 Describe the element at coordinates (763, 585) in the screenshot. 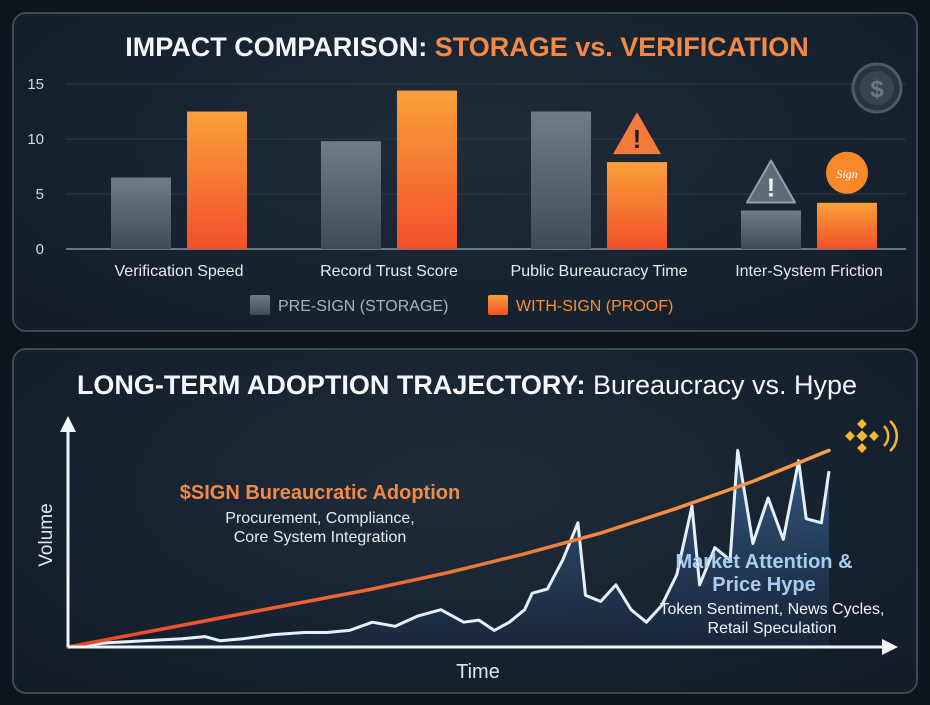

I see `hype-label-line: Price Hype` at that location.